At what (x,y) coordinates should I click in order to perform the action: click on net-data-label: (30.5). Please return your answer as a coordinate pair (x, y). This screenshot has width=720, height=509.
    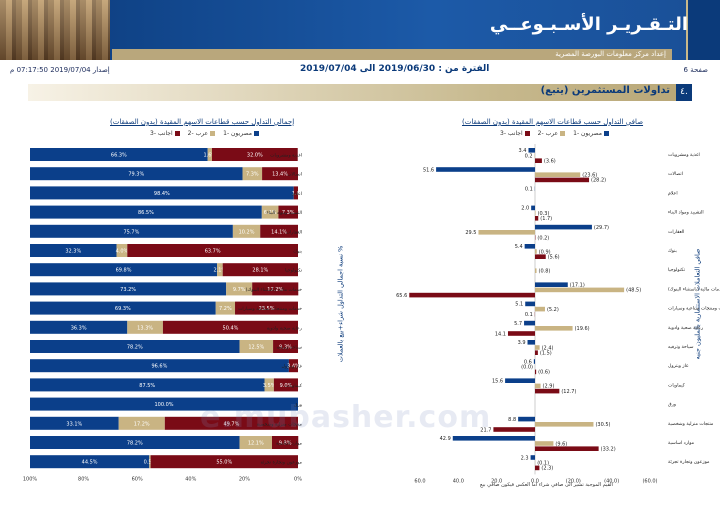
    Looking at the image, I should click on (602, 425).